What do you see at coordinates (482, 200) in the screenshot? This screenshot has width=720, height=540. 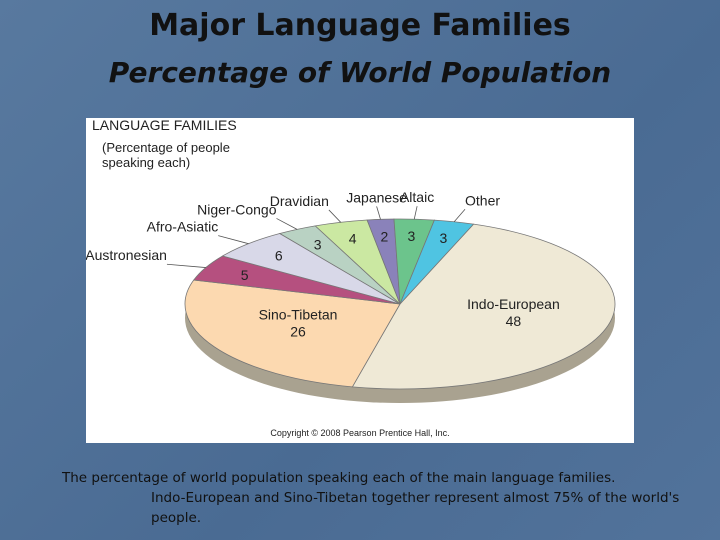 I see `slice-label: Other` at bounding box center [482, 200].